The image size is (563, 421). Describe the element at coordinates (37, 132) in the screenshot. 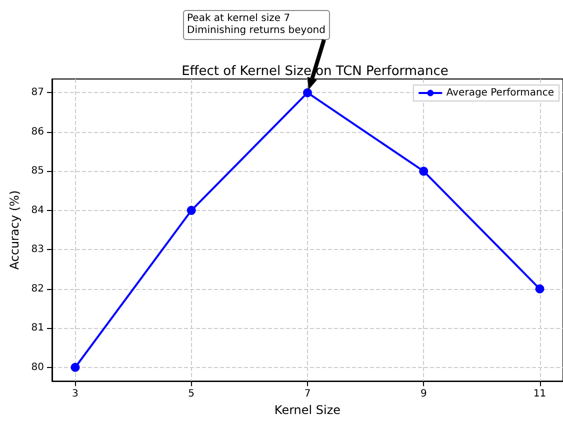

I see `y-tick-label: 86` at that location.